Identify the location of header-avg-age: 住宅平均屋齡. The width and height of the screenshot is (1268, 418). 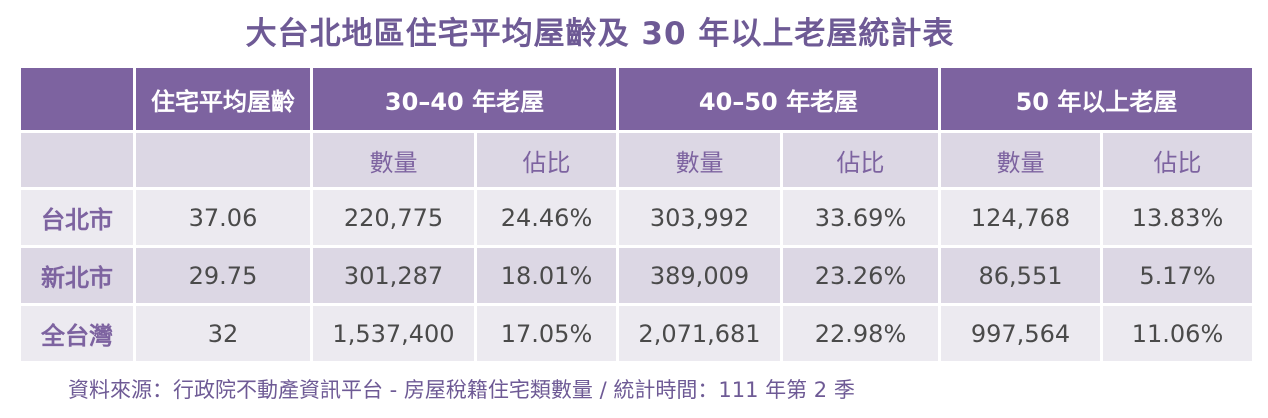
(223, 99).